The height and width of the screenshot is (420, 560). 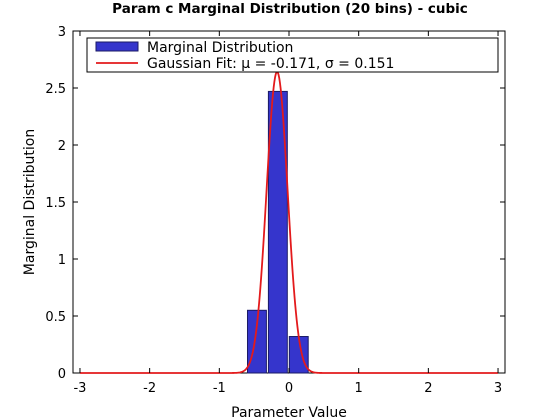 What do you see at coordinates (79, 388) in the screenshot?
I see `x-tick-label: -3` at bounding box center [79, 388].